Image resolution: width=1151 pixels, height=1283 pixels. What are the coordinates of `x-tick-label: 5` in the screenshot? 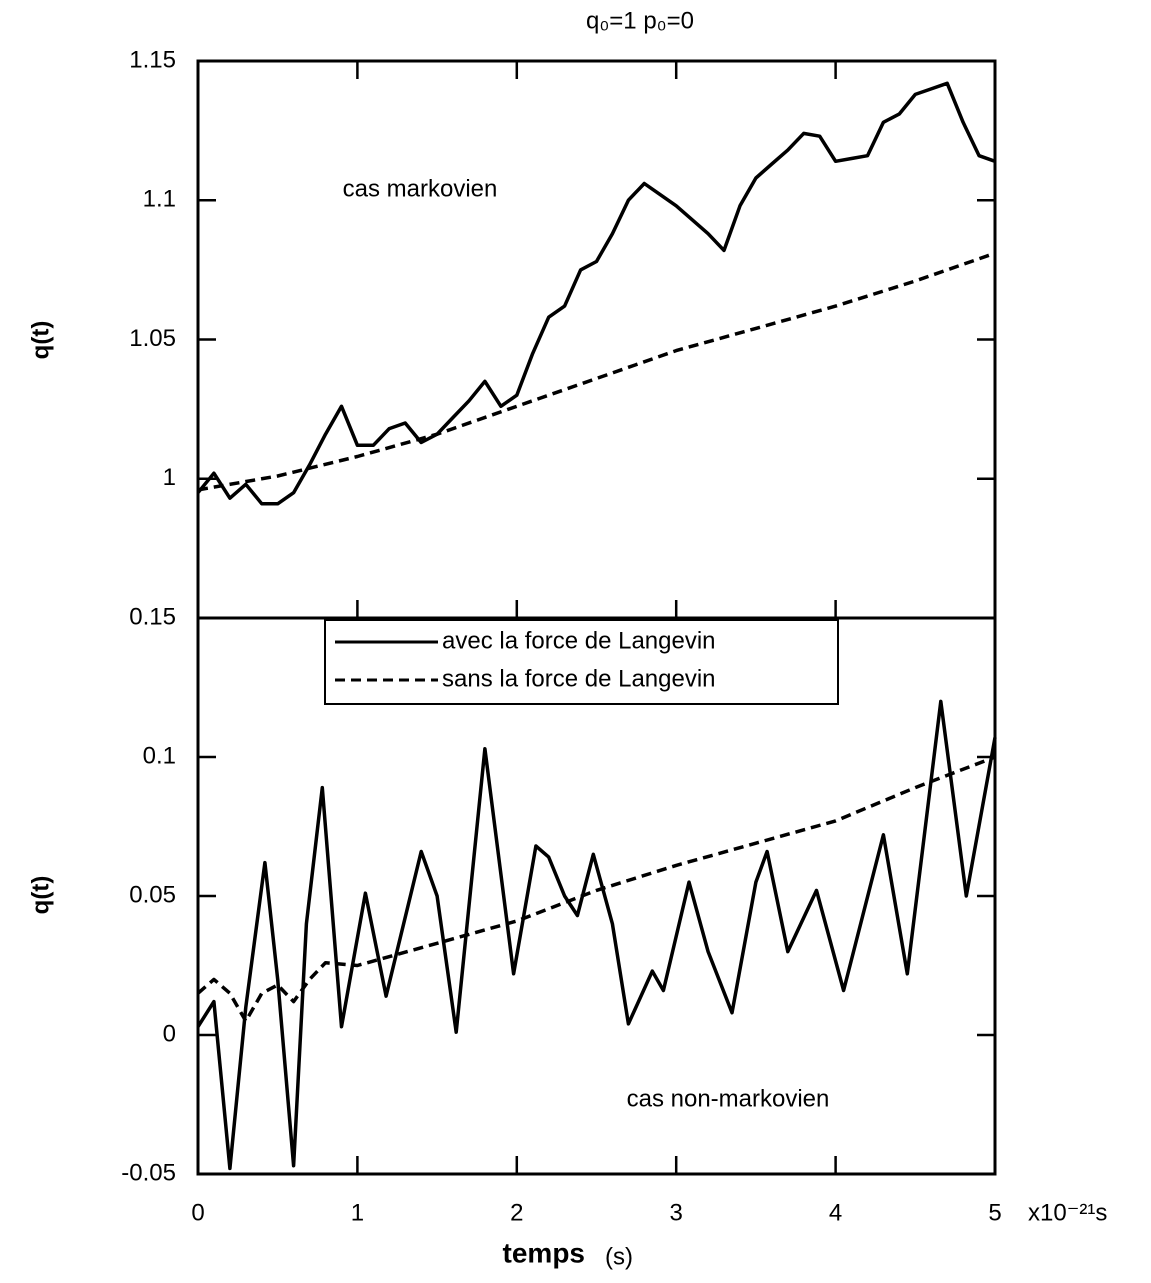 It's located at (994, 1212).